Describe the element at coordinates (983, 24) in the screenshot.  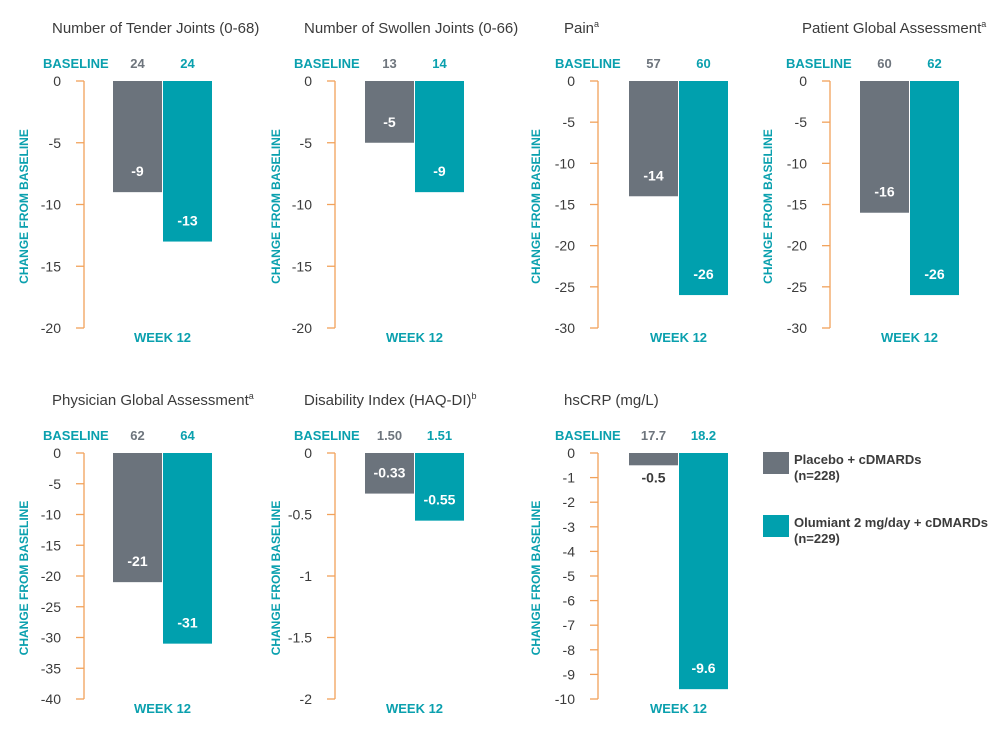
I see `panel-4-title-sup: a` at that location.